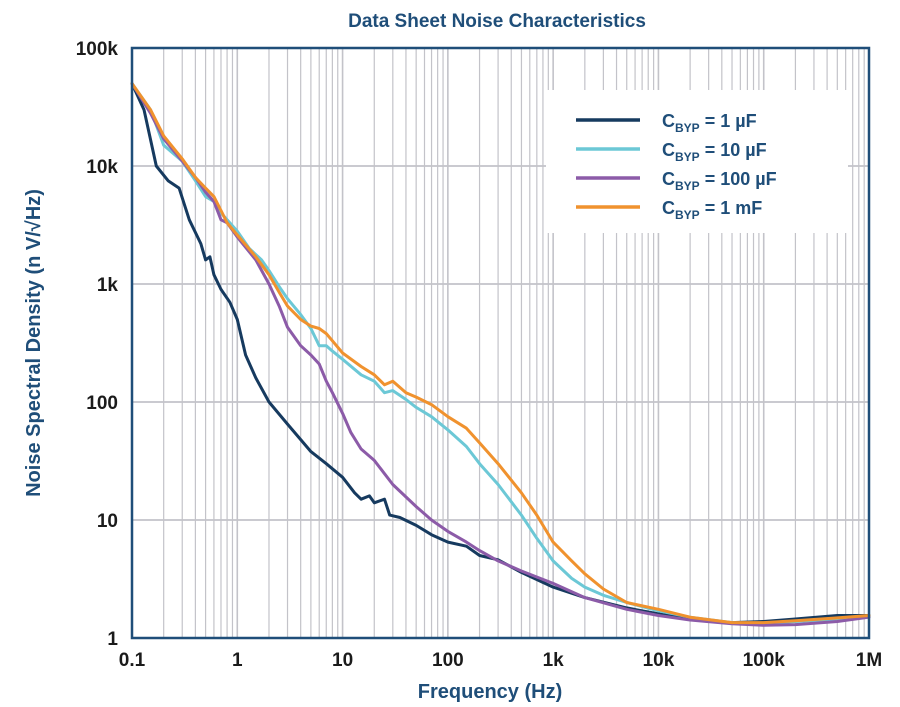 The width and height of the screenshot is (900, 707). What do you see at coordinates (97, 344) in the screenshot?
I see `y-tick-labels: 1 10 100 1k 10k 100k` at bounding box center [97, 344].